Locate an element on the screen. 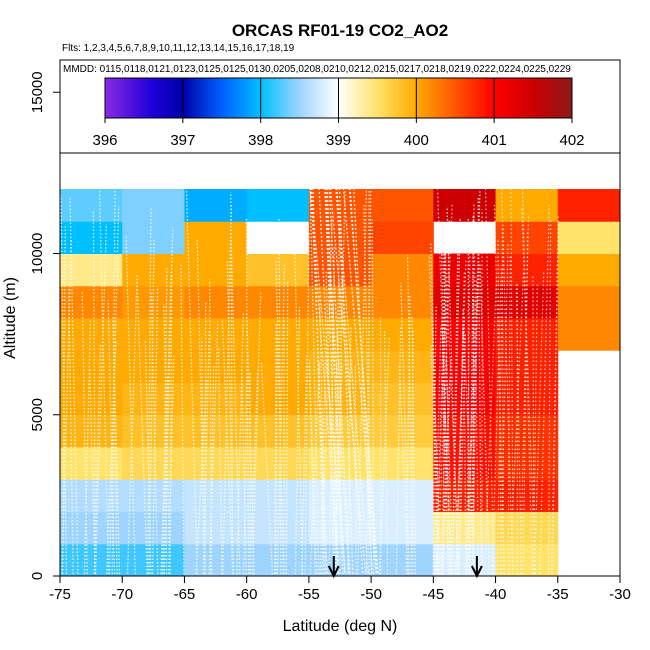 The width and height of the screenshot is (650, 650). x-axis-label: Latitude (deg N) is located at coordinates (340, 626).